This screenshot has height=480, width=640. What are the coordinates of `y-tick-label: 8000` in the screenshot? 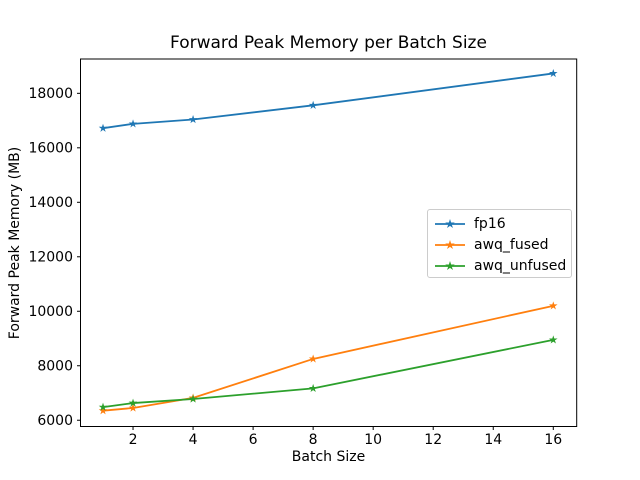 It's located at (55, 367).